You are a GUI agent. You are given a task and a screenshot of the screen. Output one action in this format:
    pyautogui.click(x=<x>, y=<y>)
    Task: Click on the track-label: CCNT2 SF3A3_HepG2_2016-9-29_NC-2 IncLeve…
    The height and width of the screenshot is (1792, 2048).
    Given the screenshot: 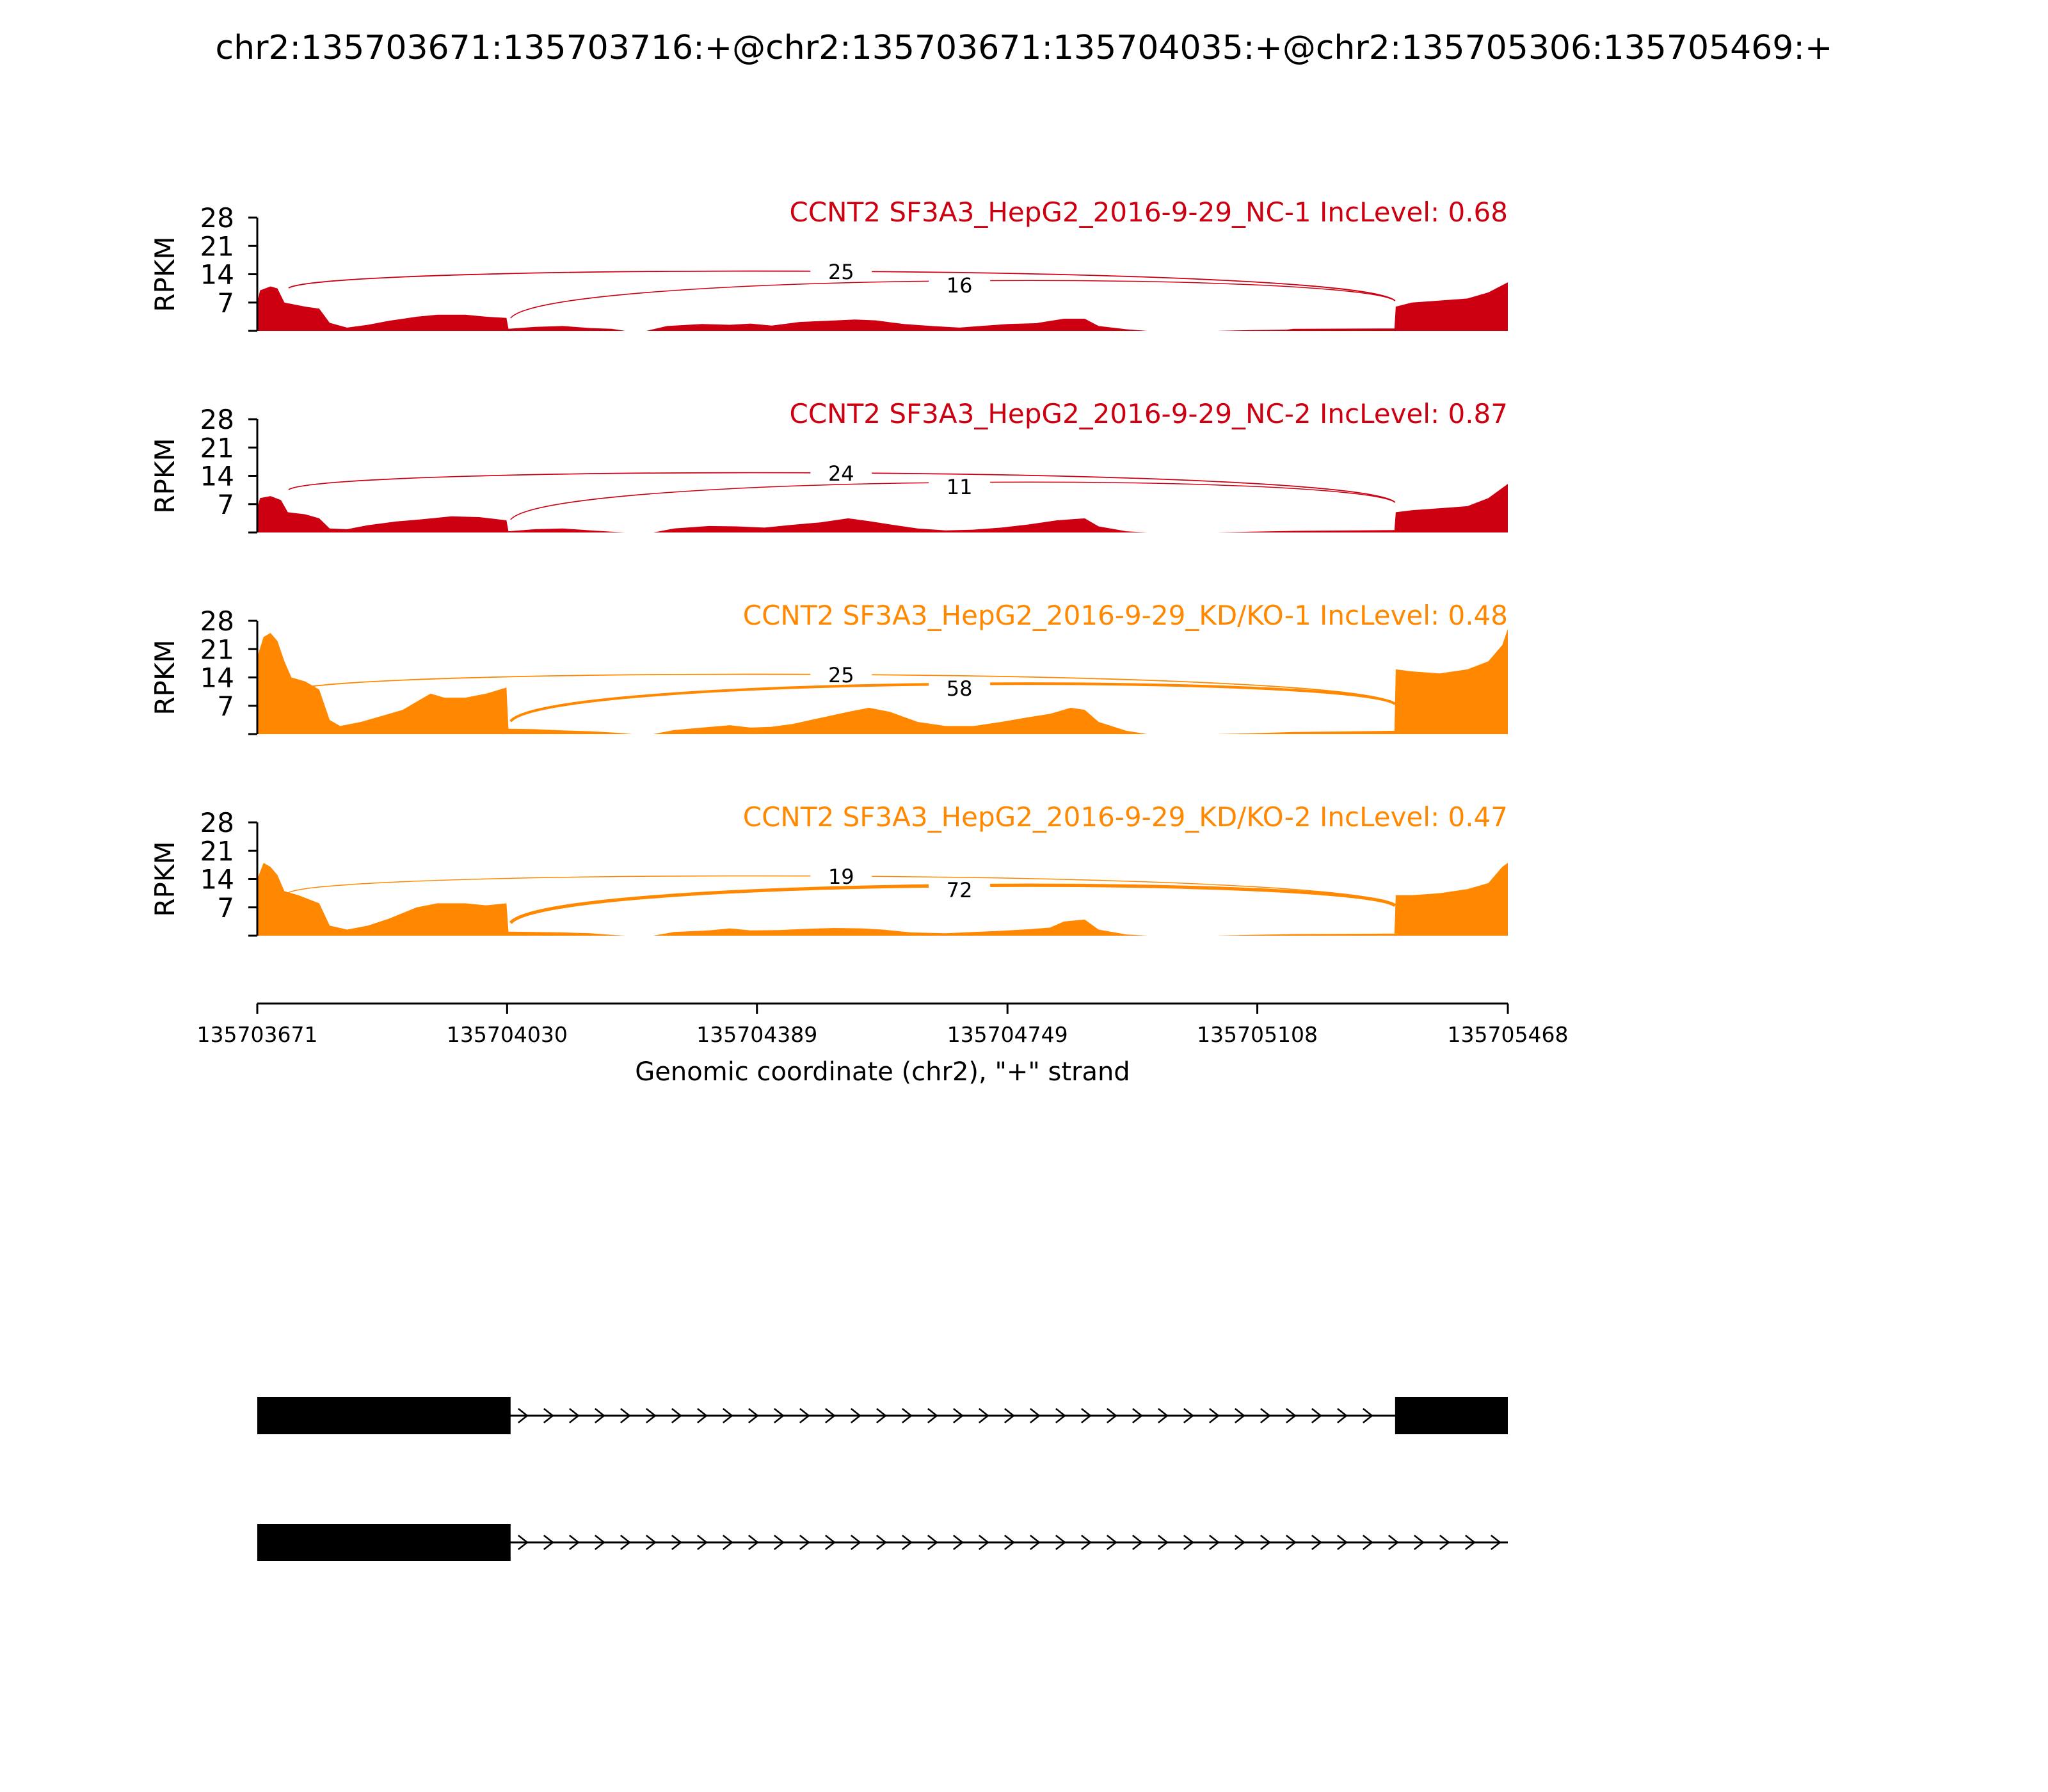 What is the action you would take?
    pyautogui.click(x=1149, y=413)
    